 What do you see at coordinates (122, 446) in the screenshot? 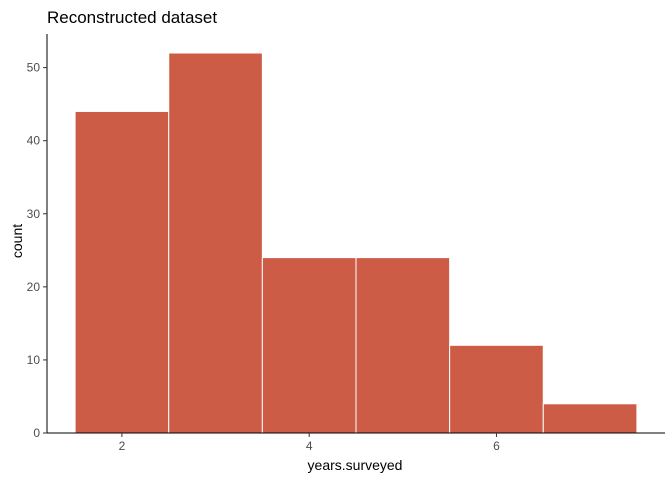
I see `x-tick-label-2: 2` at bounding box center [122, 446].